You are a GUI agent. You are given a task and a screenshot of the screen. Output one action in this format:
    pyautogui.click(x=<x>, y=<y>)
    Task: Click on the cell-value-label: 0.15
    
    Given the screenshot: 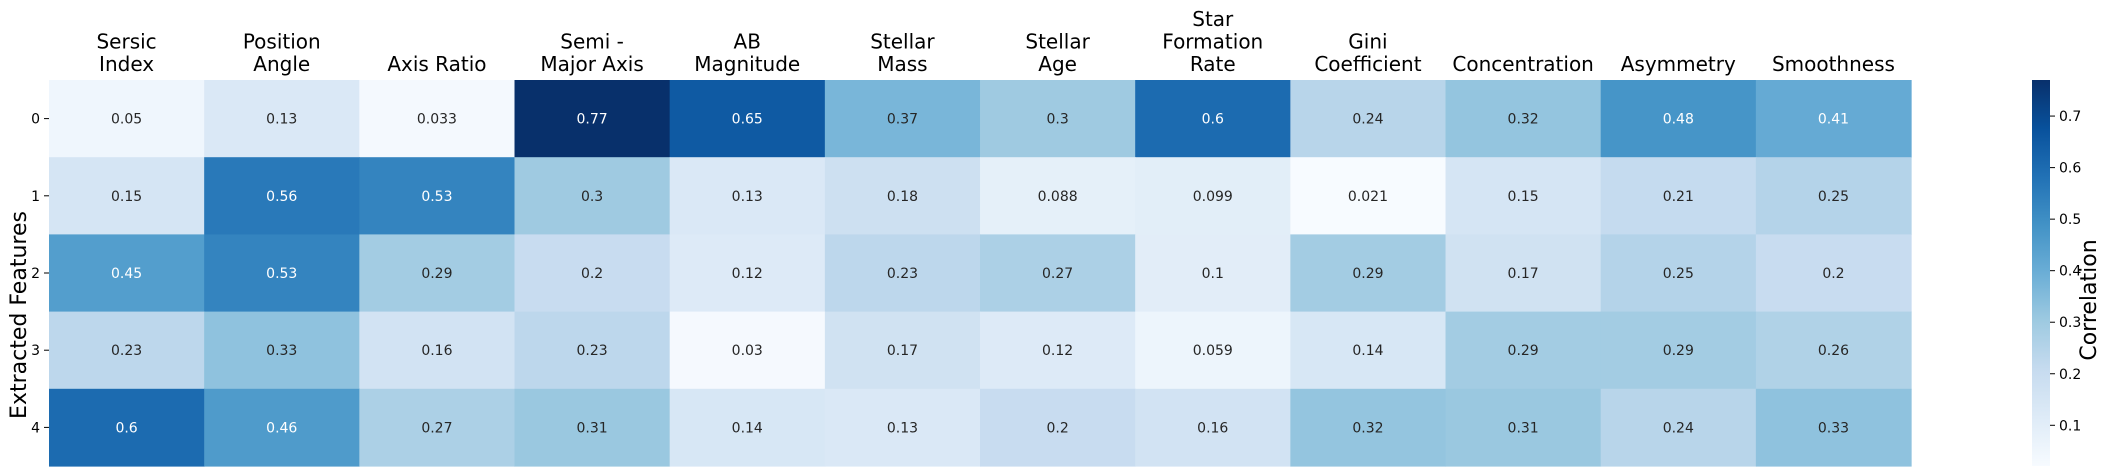 What is the action you would take?
    pyautogui.click(x=126, y=197)
    